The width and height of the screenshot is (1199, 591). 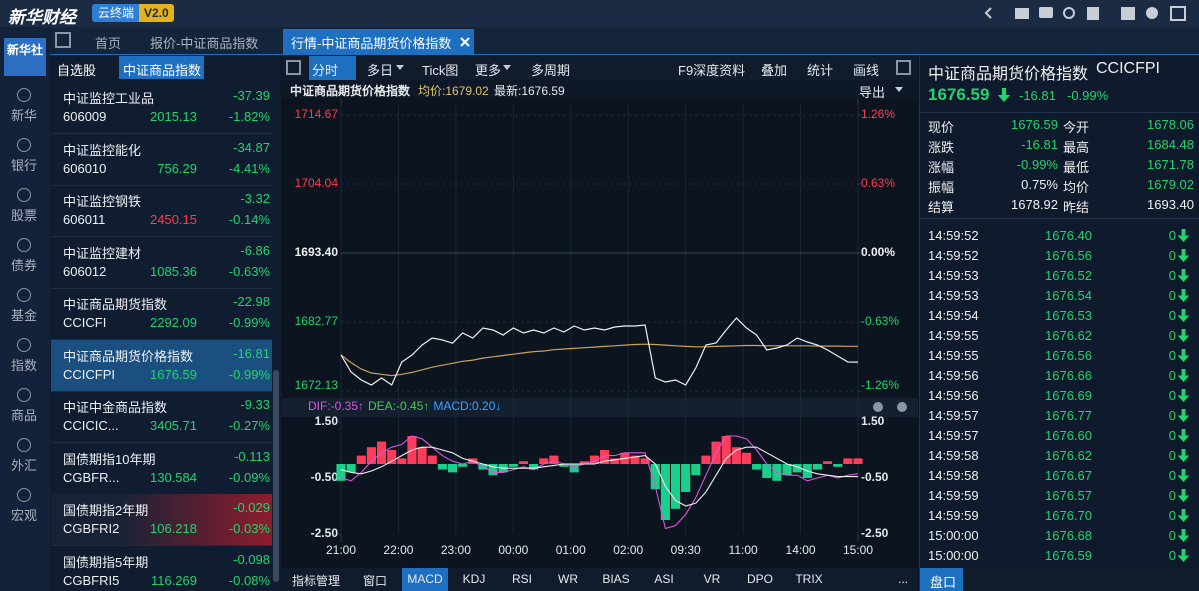 What do you see at coordinates (317, 114) in the screenshot?
I see `y-tick-label: 1714.67` at bounding box center [317, 114].